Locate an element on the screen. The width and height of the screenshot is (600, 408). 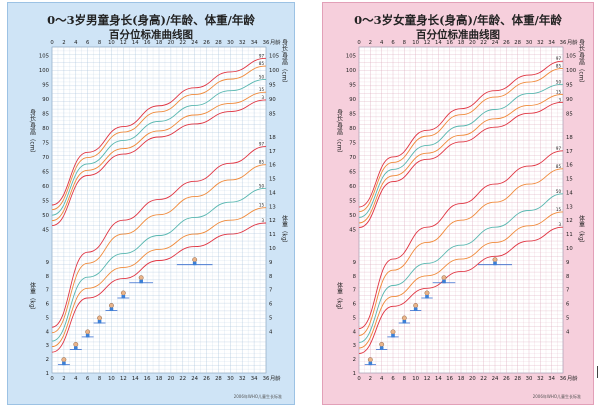
weight-percentile-label: 50 is located at coordinates (559, 191).